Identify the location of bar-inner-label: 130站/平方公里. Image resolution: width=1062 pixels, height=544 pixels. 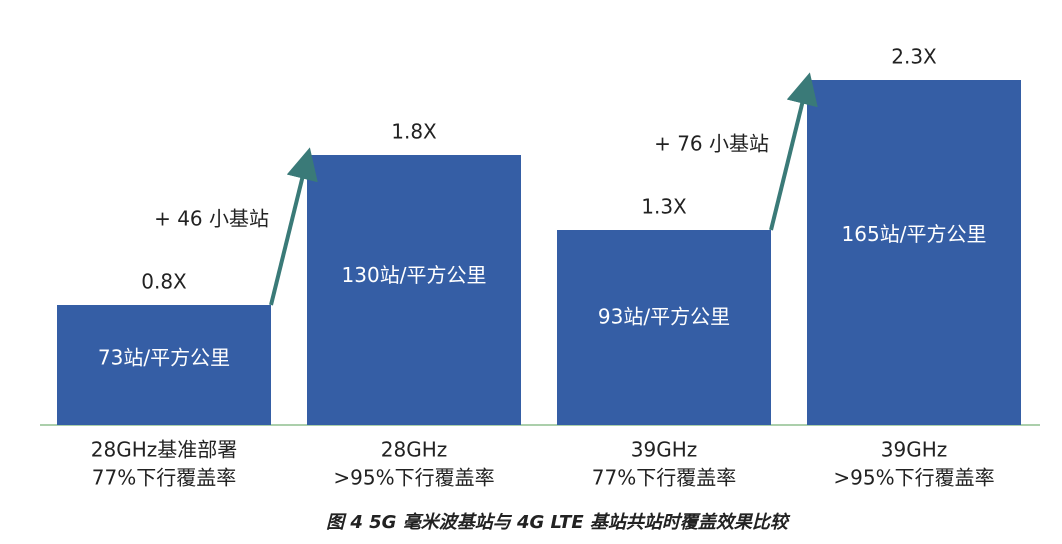
(414, 275).